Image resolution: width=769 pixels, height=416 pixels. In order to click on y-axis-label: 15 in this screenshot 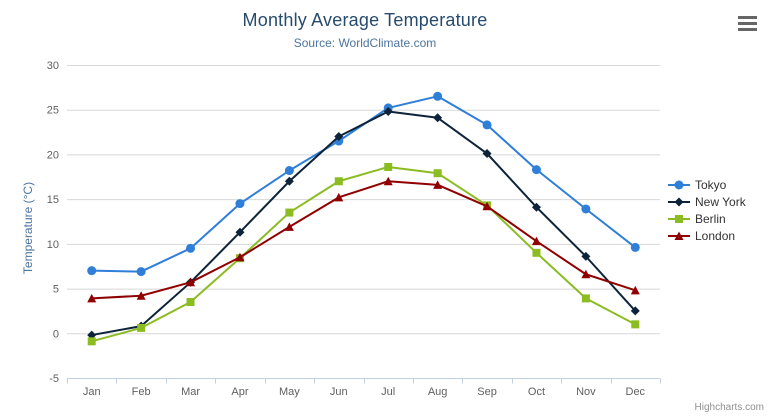, I will do `click(53, 200)`.